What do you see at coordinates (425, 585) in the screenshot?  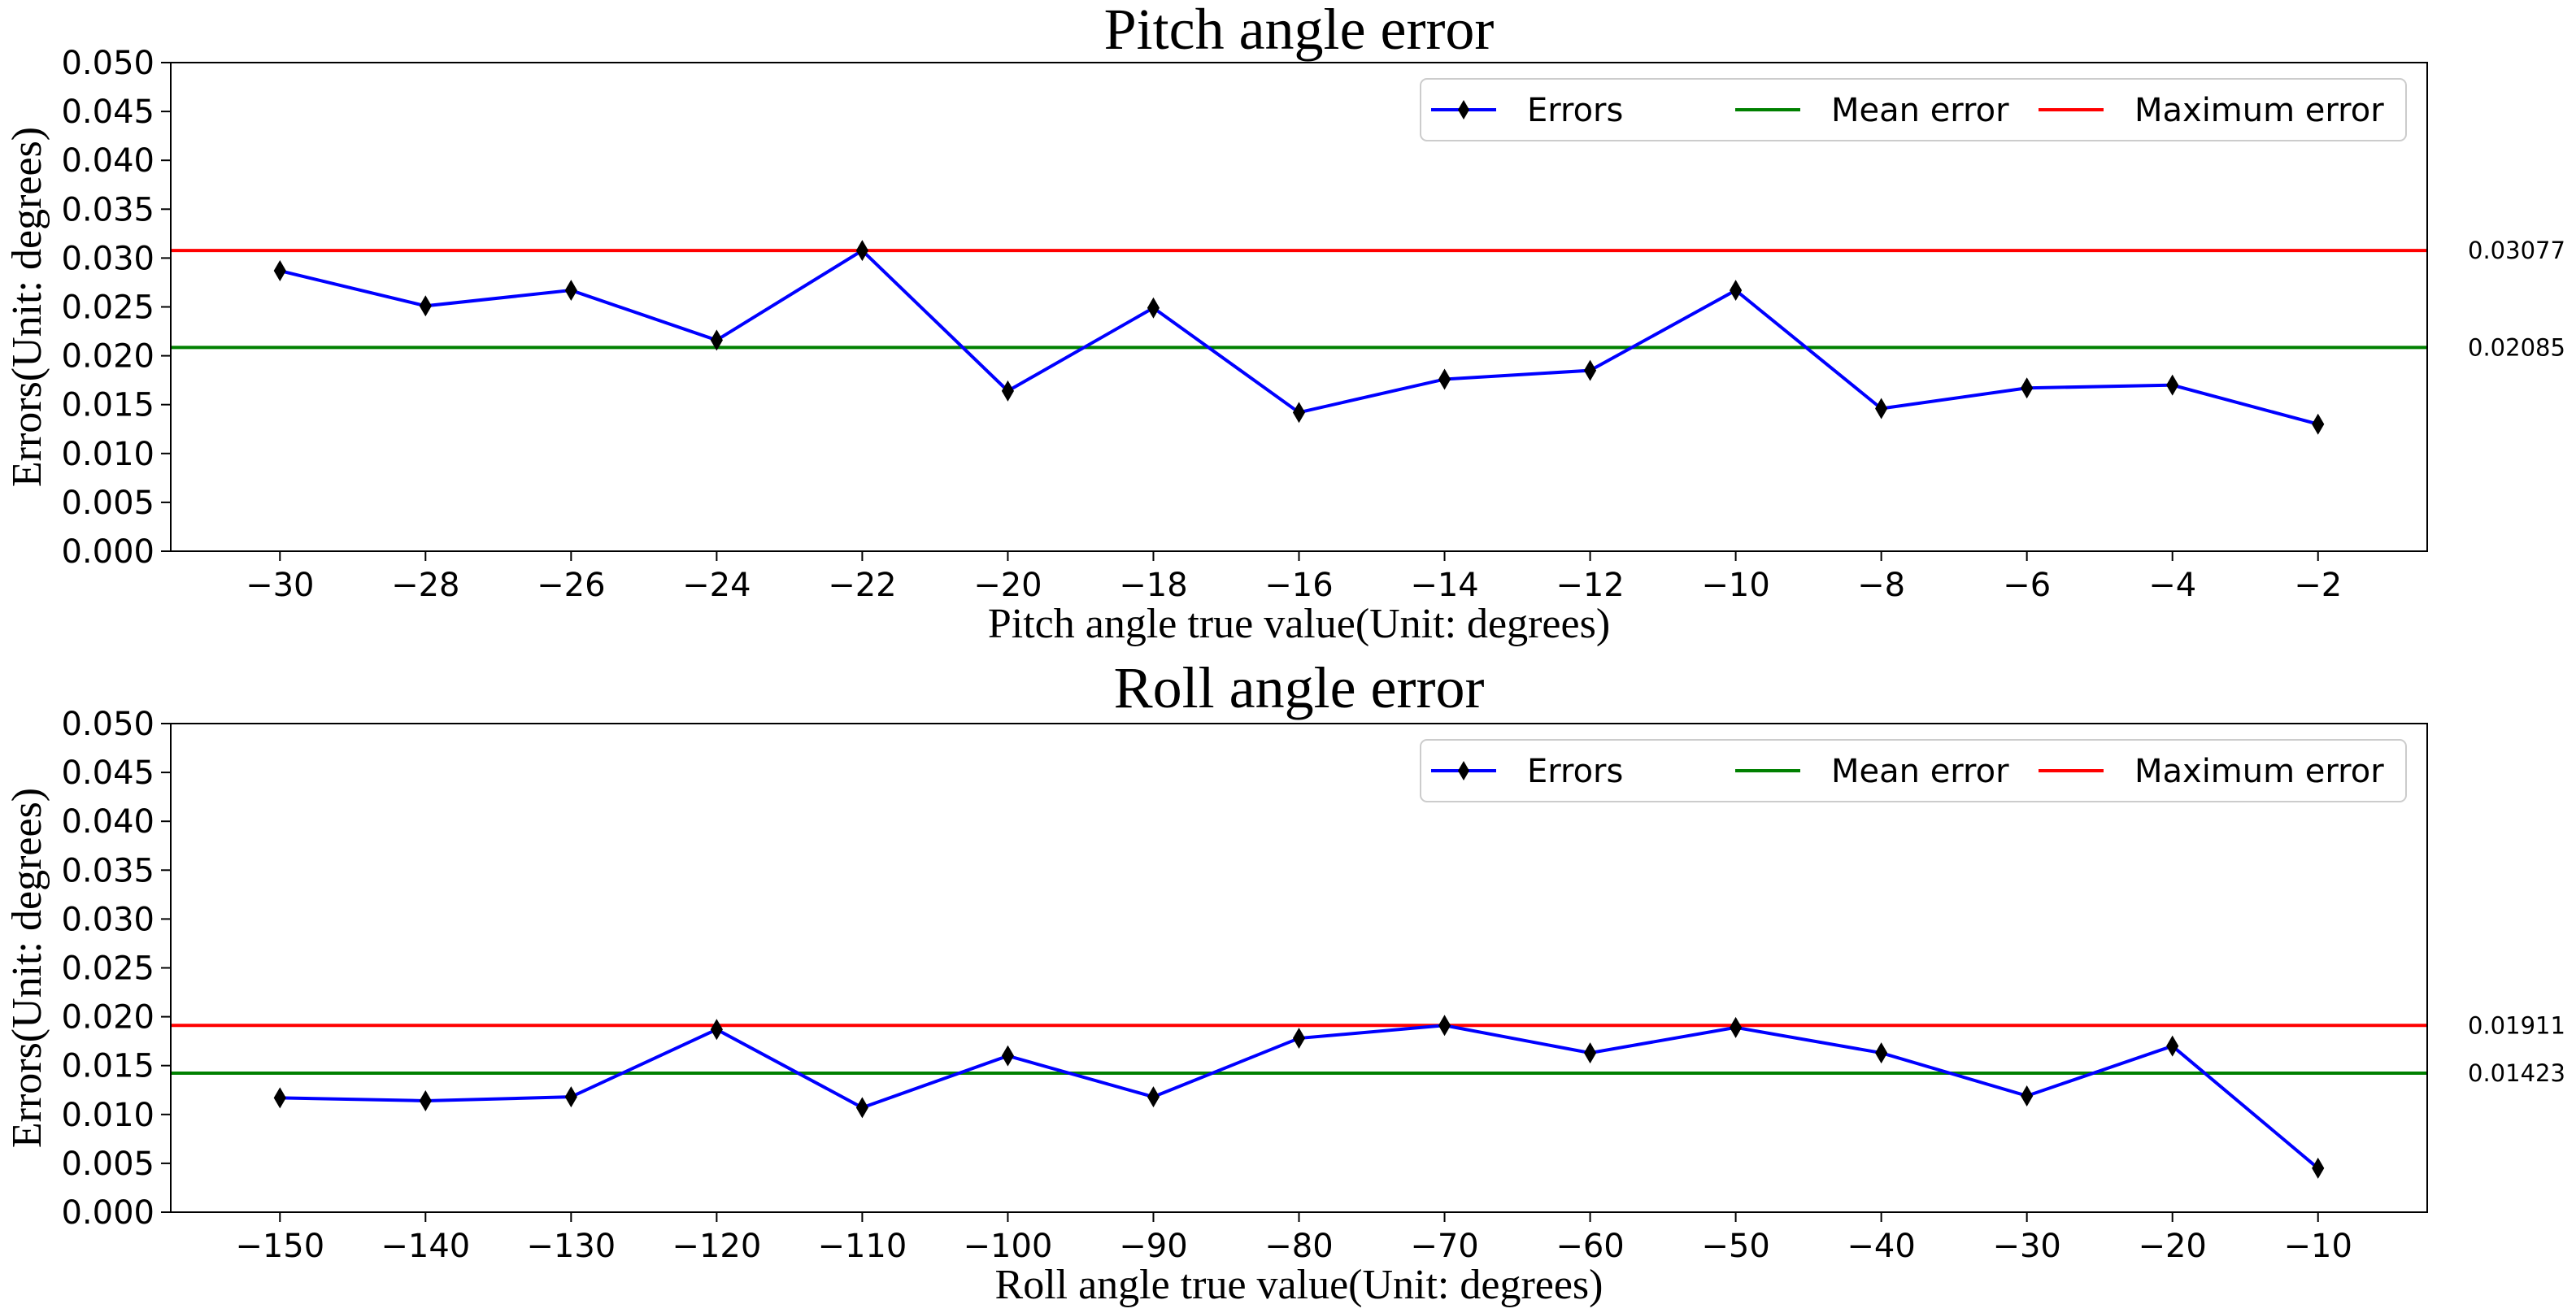 I see `x-tick-label: −28` at bounding box center [425, 585].